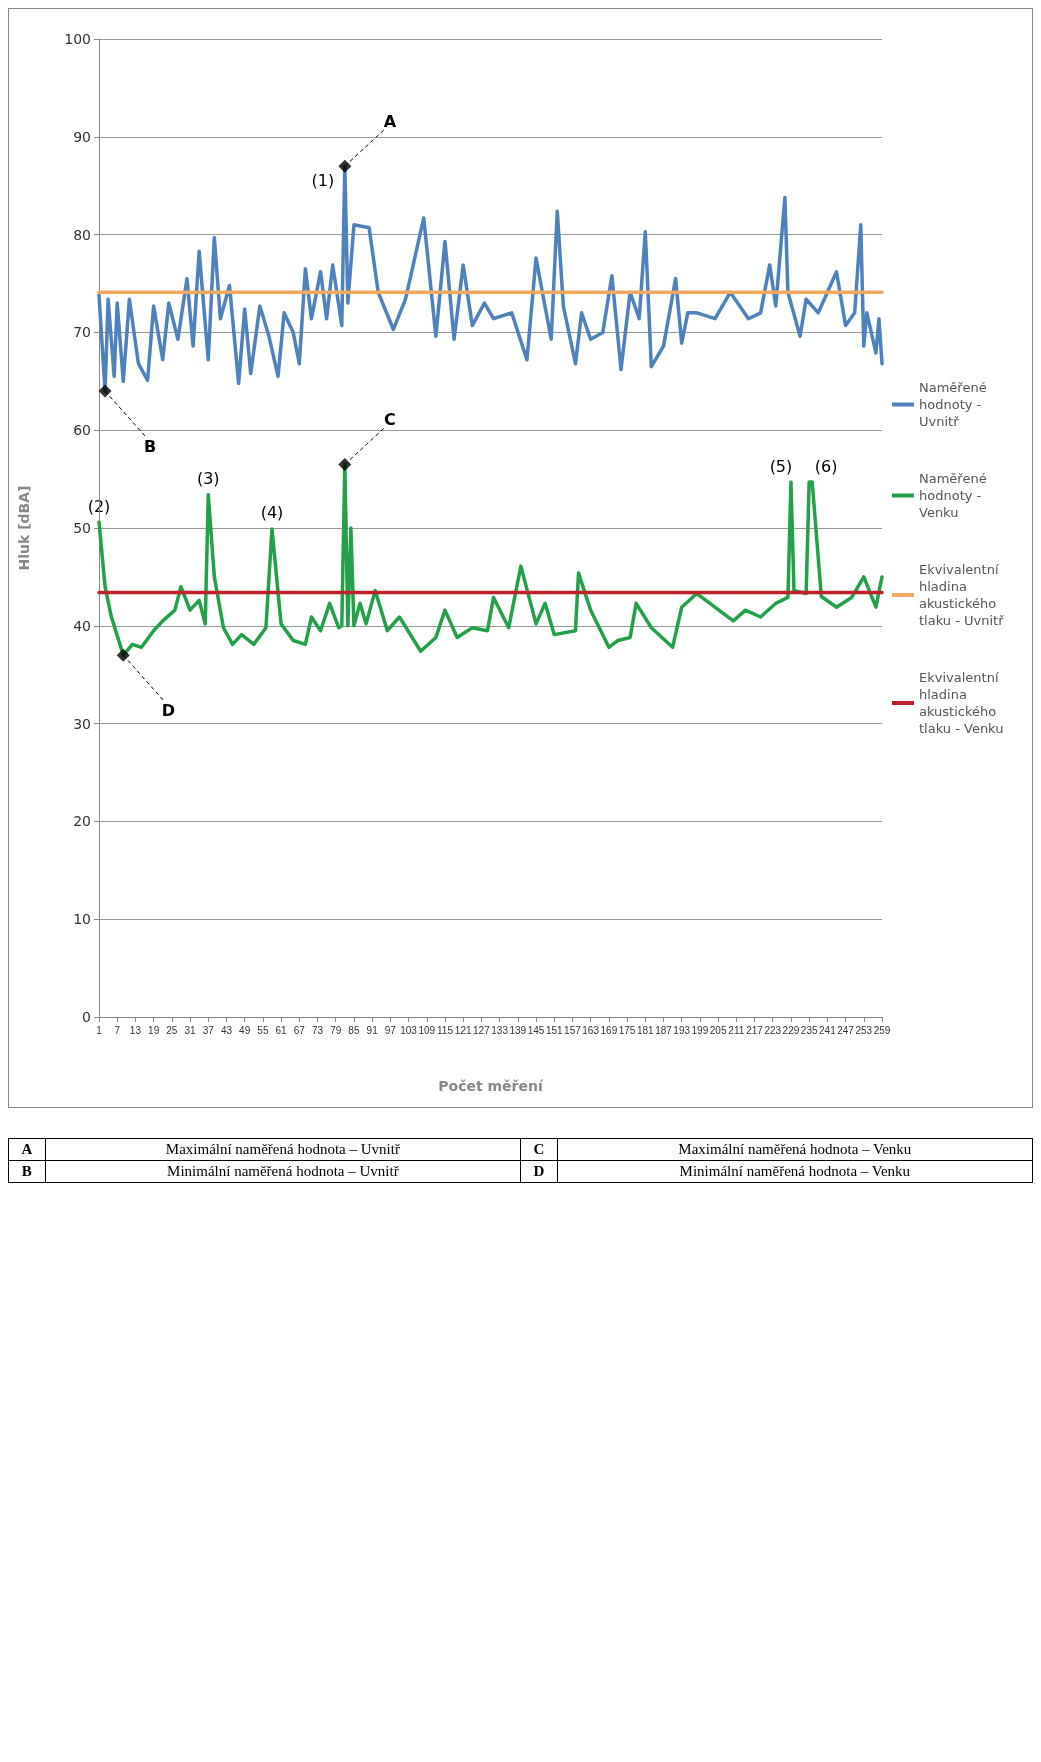 This screenshot has height=1762, width=1041. I want to click on x-tick-label: 31, so click(190, 1030).